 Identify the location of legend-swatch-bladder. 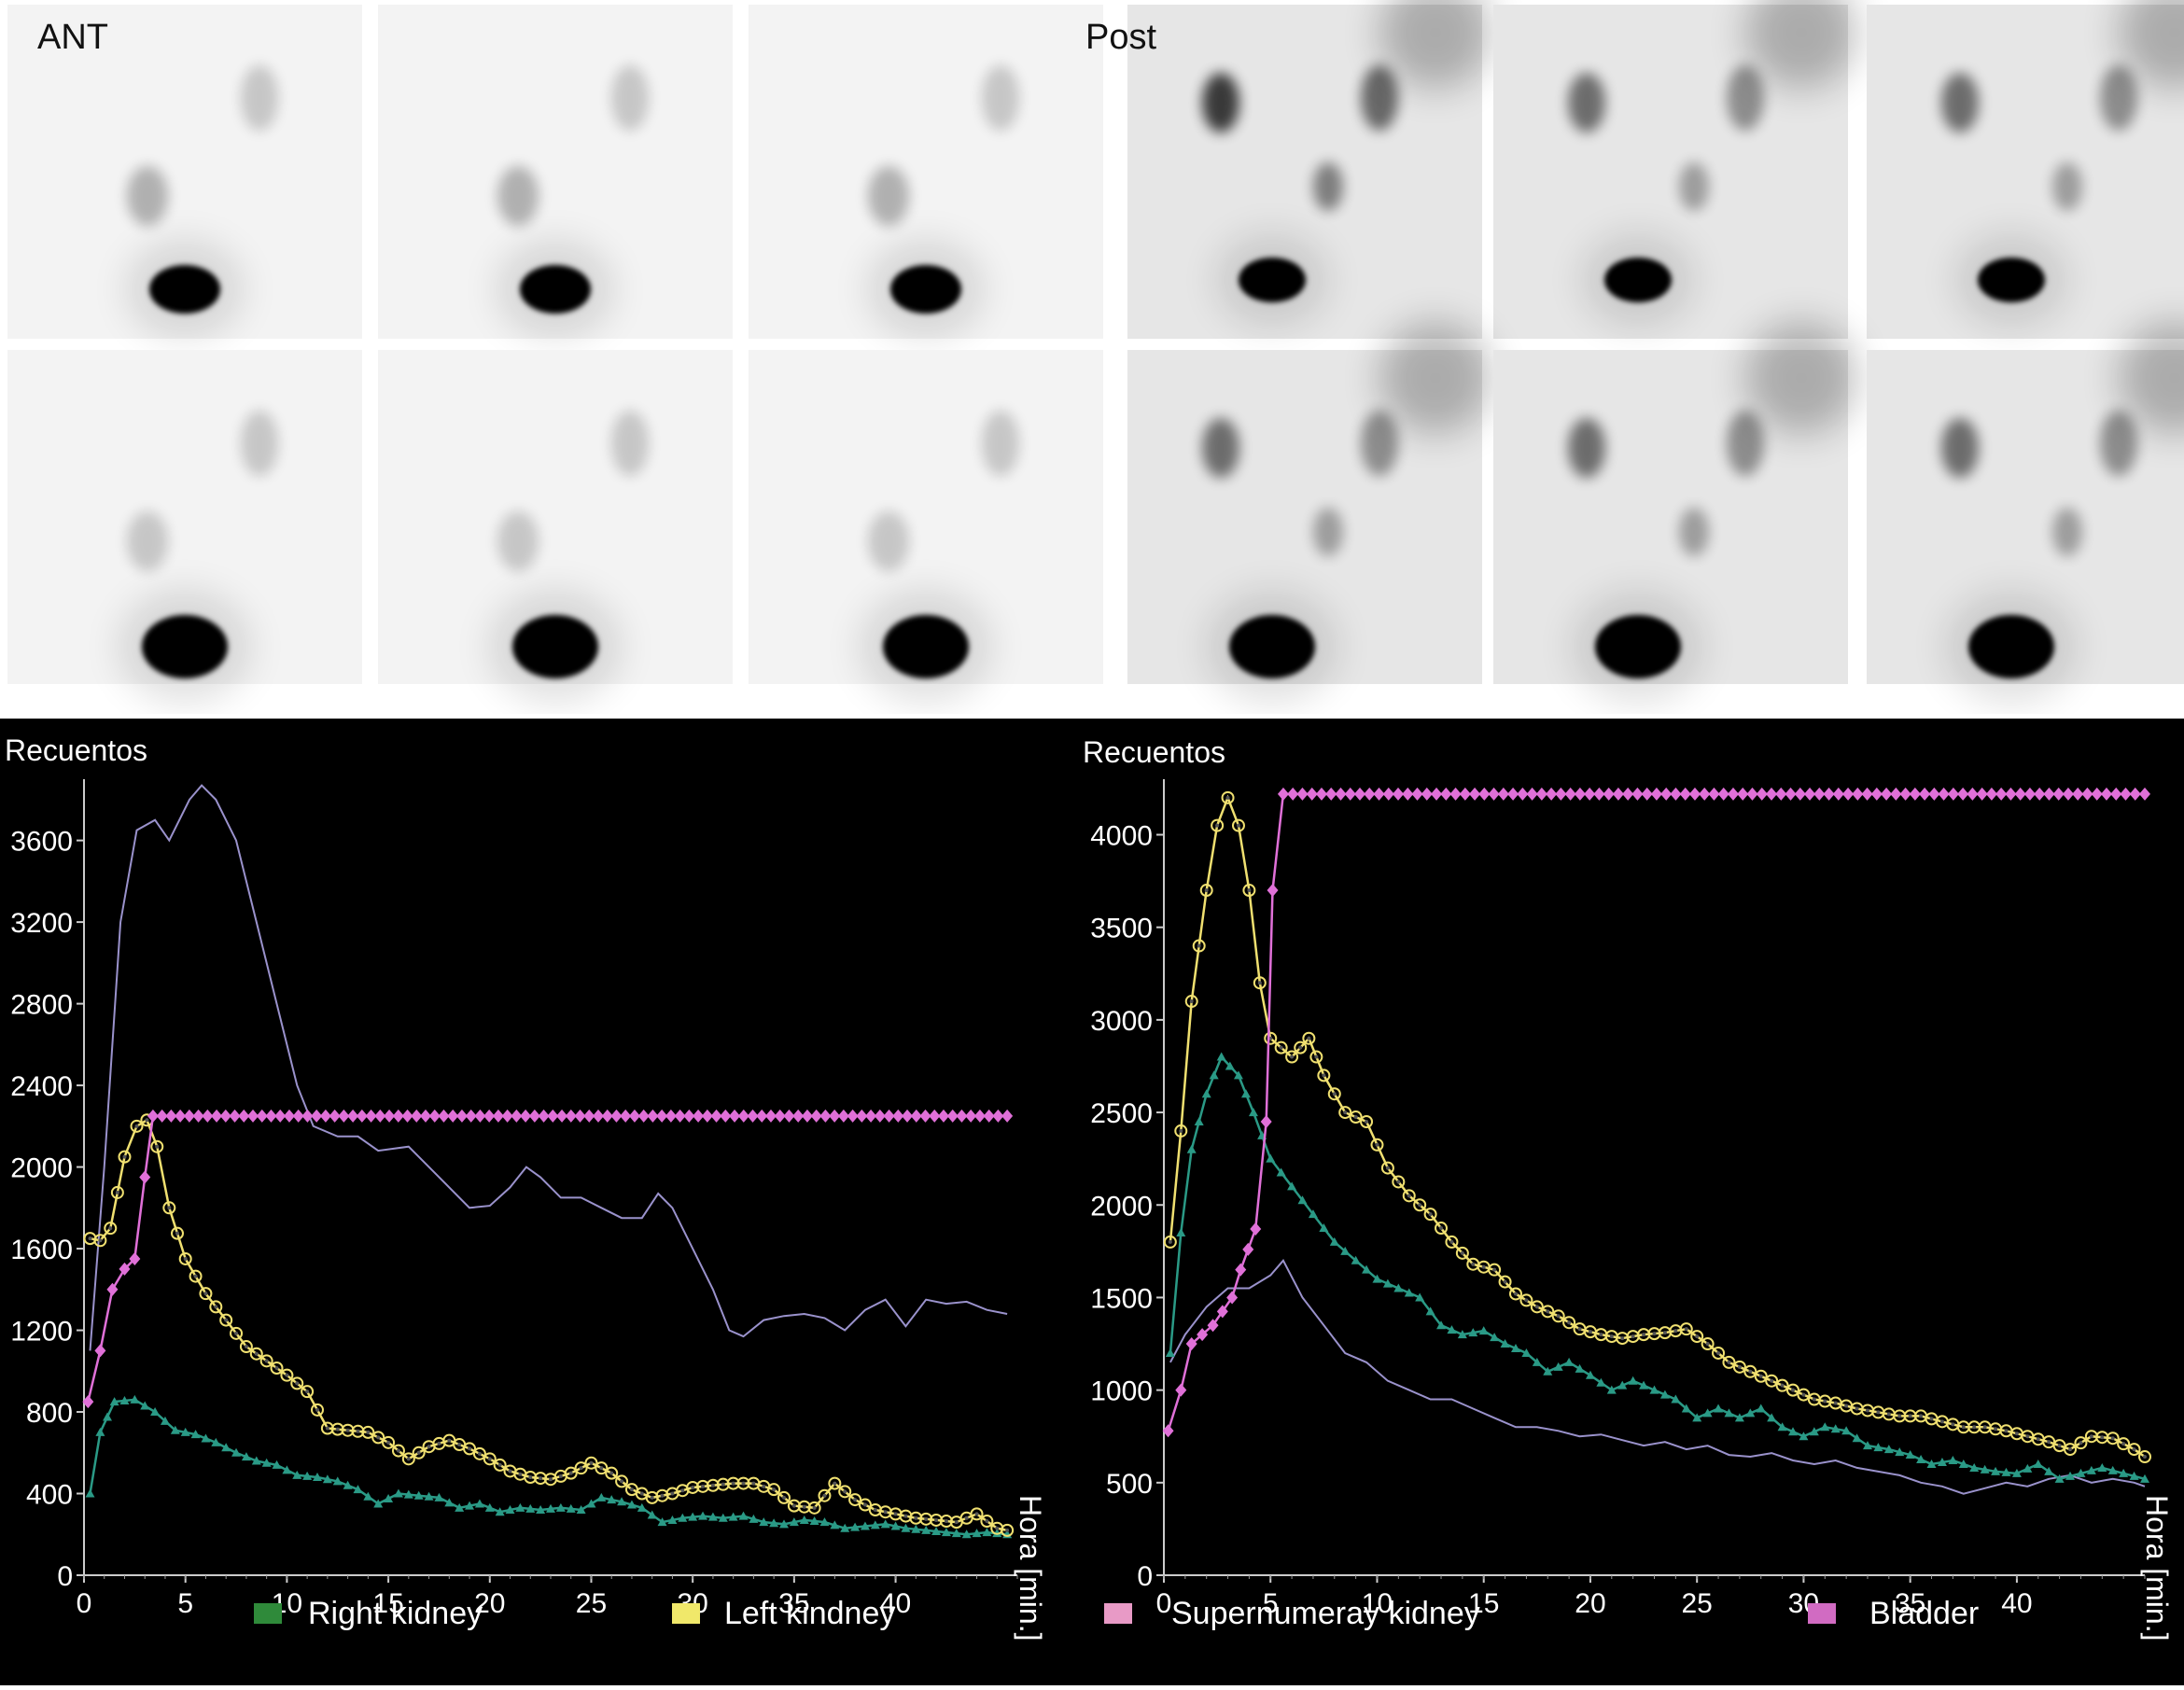
(1822, 1613).